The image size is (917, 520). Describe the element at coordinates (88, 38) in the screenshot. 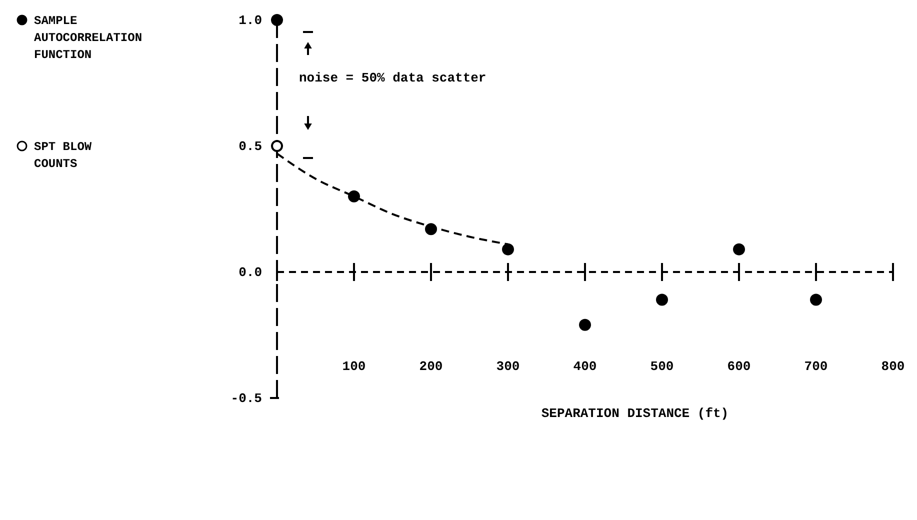

I see `legend-label: SAMPLE AUTOCORRELATION FUNCTION` at that location.